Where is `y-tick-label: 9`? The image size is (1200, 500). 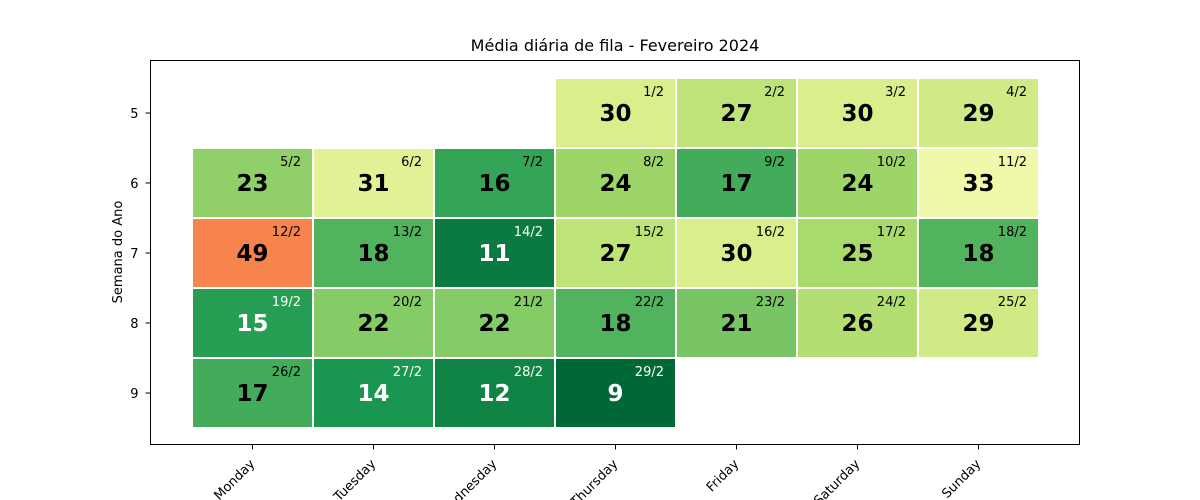 y-tick-label: 9 is located at coordinates (134, 394).